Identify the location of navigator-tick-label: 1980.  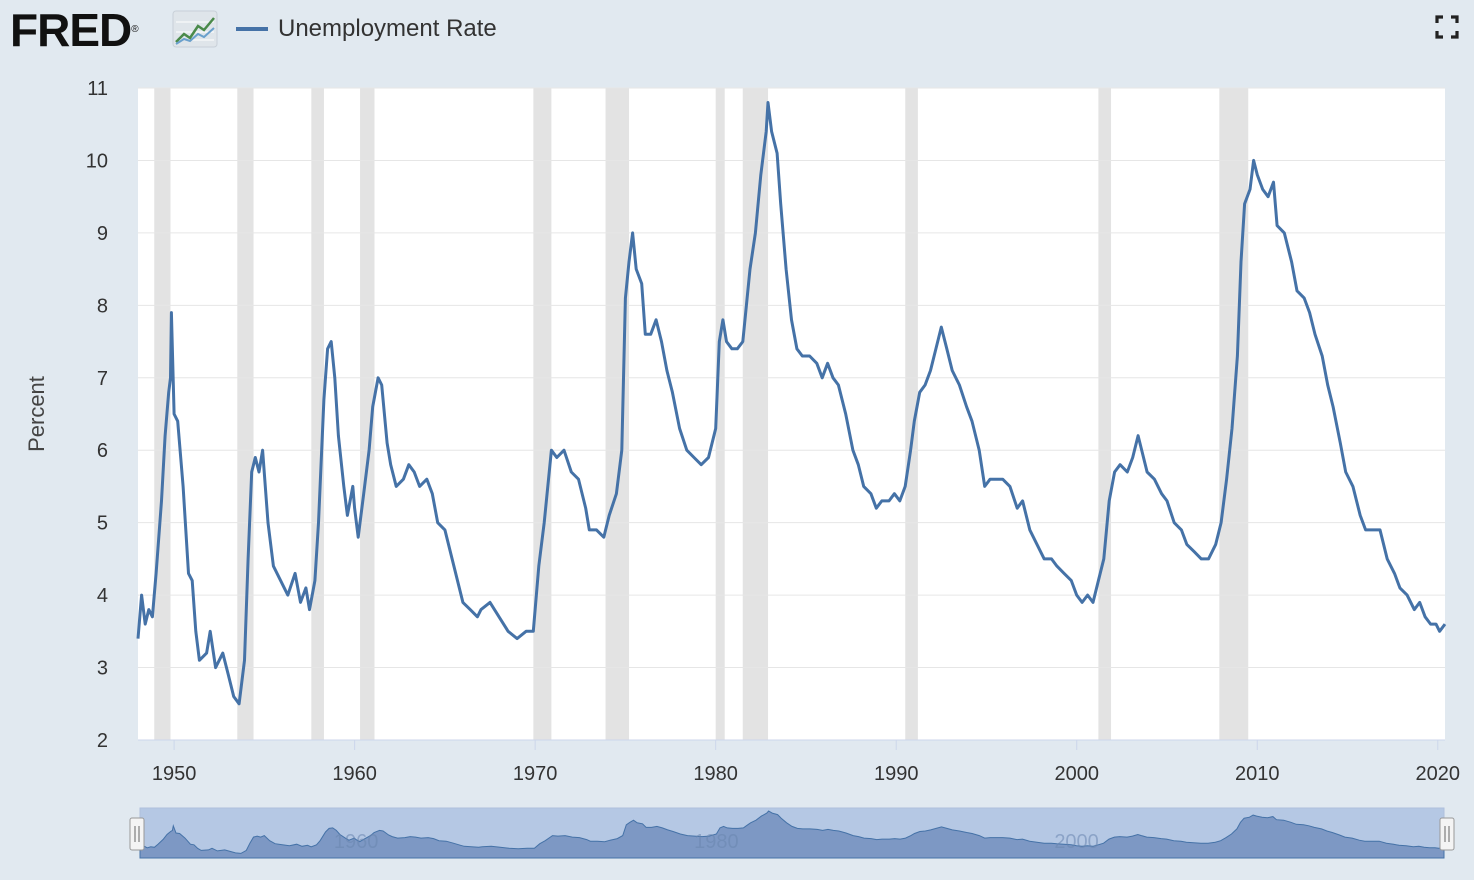
(716, 842).